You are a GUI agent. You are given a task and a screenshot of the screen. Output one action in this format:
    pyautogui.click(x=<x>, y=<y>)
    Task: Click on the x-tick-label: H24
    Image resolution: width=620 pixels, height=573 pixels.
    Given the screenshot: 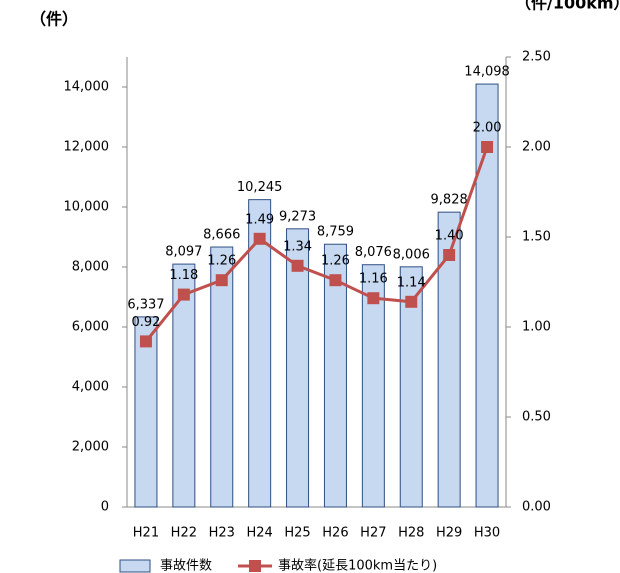 What is the action you would take?
    pyautogui.click(x=259, y=533)
    